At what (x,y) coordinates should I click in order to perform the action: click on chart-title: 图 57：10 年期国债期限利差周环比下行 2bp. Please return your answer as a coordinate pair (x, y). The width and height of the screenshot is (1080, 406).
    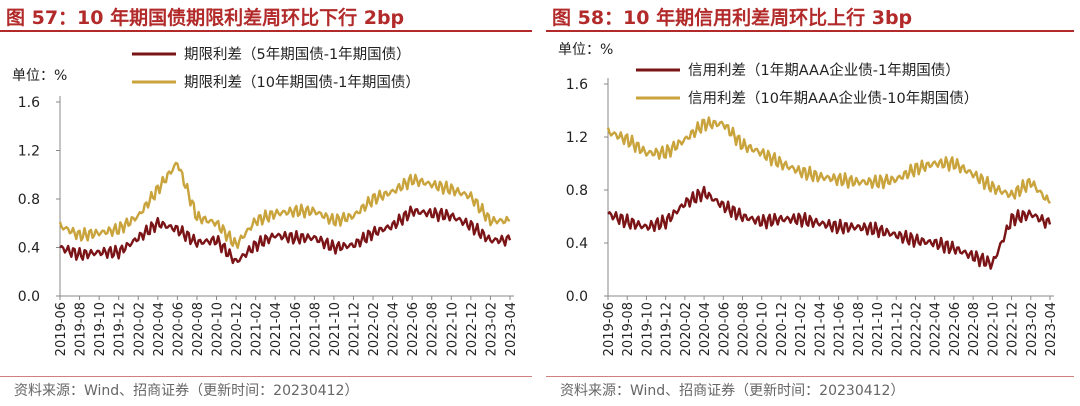
    Looking at the image, I should click on (205, 18).